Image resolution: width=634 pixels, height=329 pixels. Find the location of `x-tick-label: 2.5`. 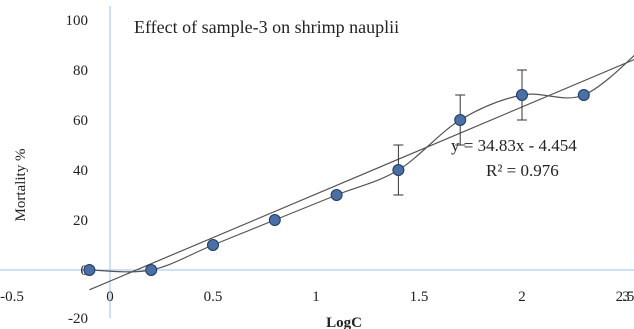

x-tick-label: 2.5 is located at coordinates (625, 297).